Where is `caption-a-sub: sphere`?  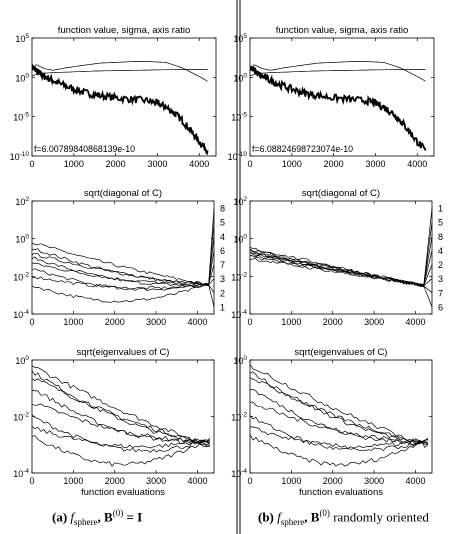 caption-a-sub: sphere is located at coordinates (86, 521).